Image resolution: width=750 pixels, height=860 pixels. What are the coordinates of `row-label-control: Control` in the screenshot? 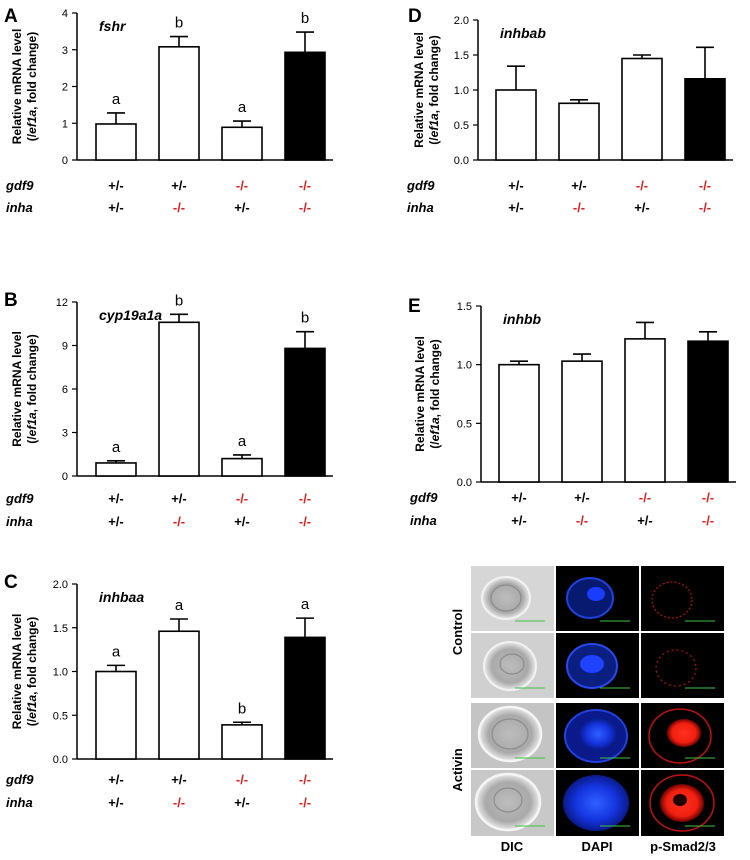 It's located at (457, 632).